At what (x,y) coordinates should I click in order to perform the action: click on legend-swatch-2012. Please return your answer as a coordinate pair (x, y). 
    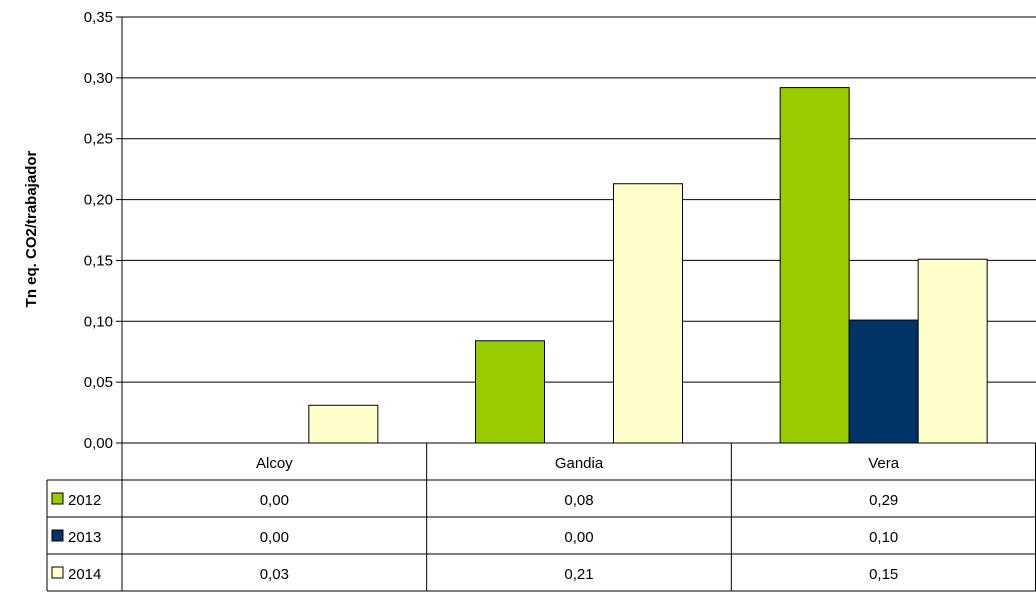
    Looking at the image, I should click on (57, 498).